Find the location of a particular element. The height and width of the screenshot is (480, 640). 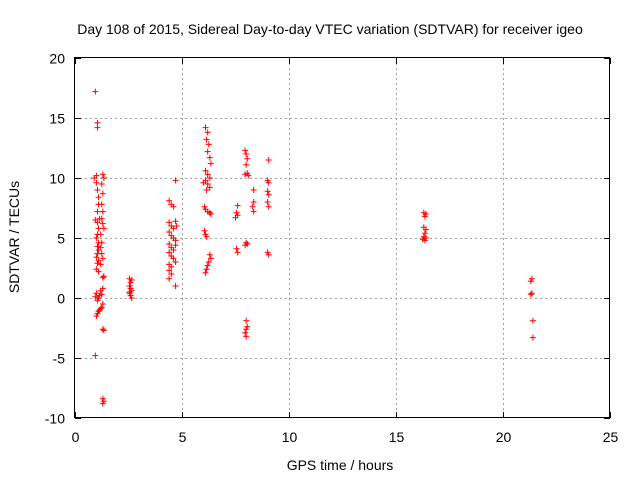

y-tick-label: 15 is located at coordinates (57, 119).